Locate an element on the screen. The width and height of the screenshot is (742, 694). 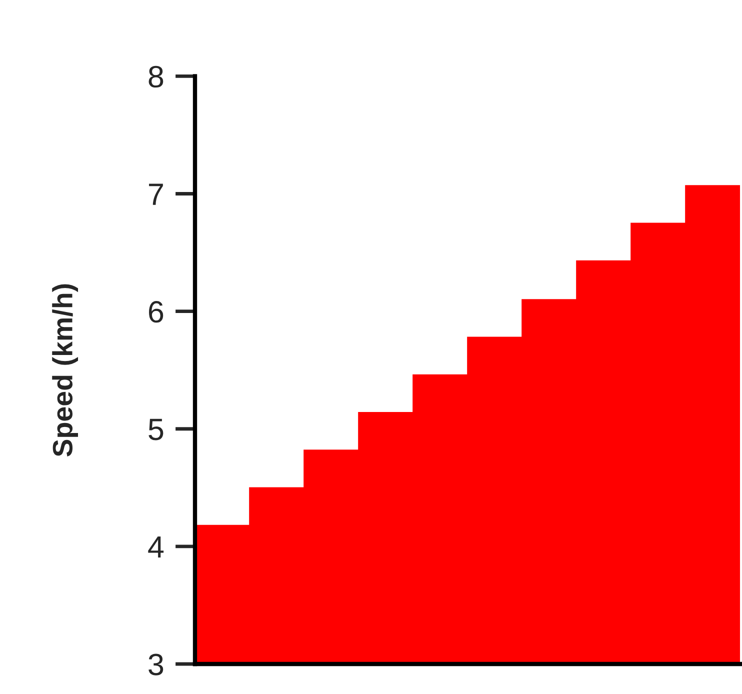
y-tick-label: 4 is located at coordinates (156, 547).